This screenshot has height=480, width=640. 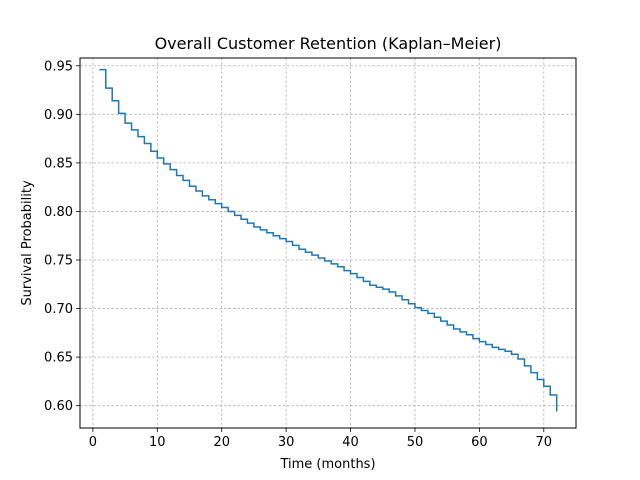 I want to click on y-axis-label: Survival Probability, so click(x=27, y=243).